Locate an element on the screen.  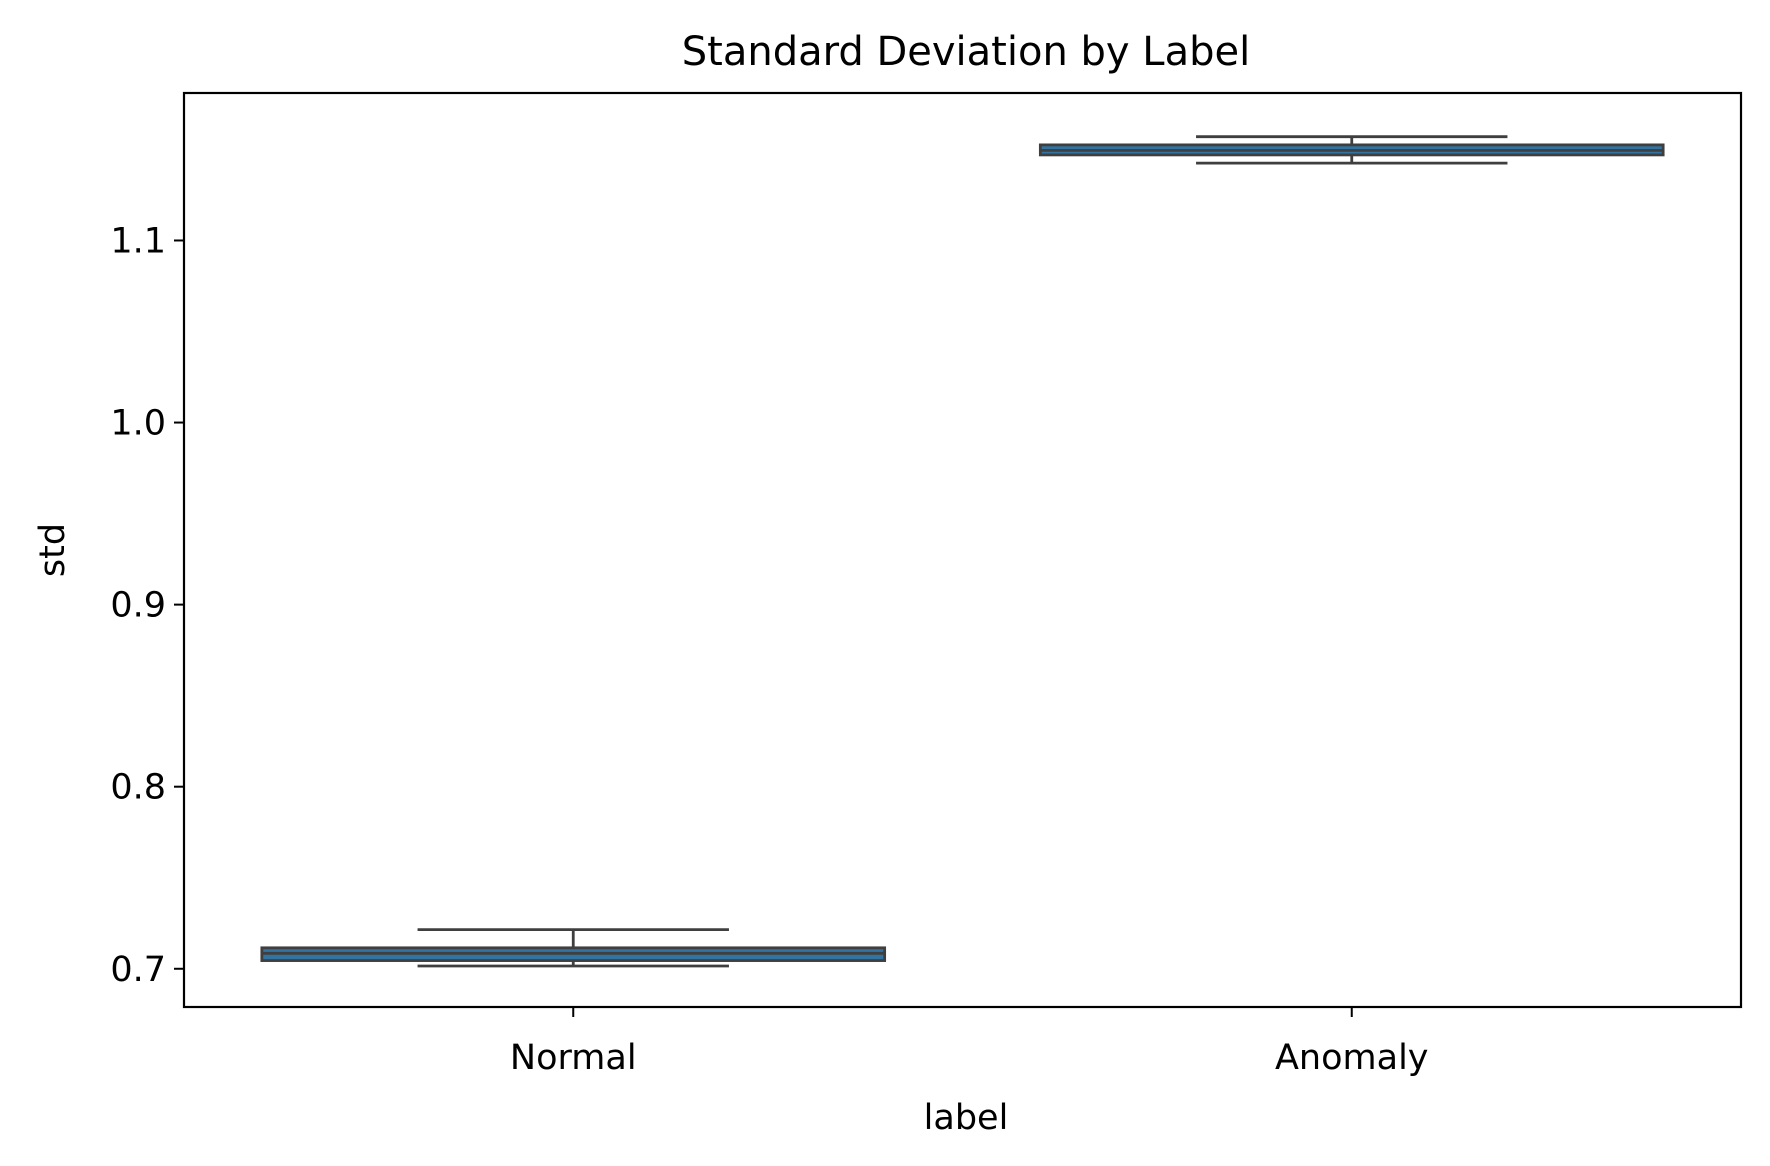
y-tick-label: 1.1 is located at coordinates (138, 241).